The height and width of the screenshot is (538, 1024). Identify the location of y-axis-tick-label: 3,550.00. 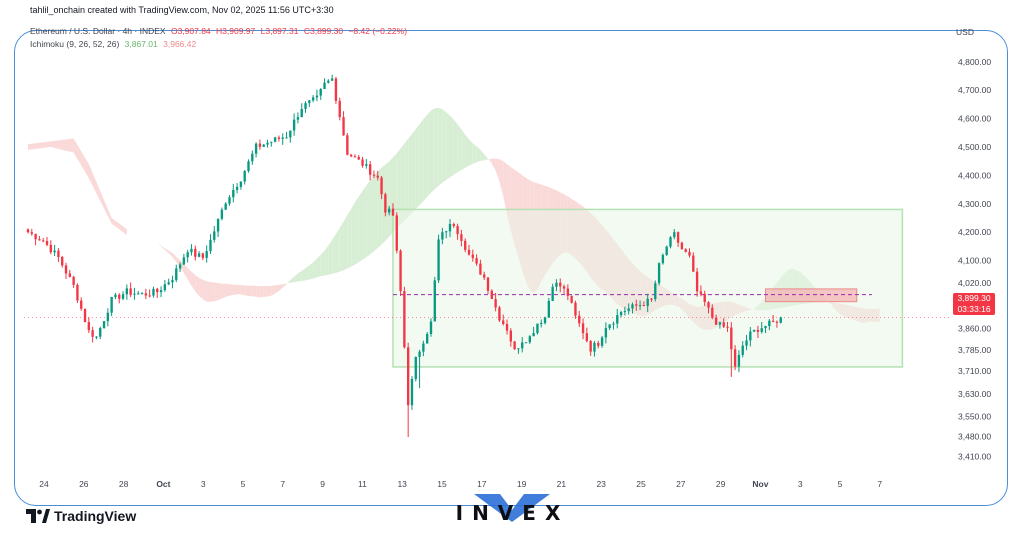
(974, 417).